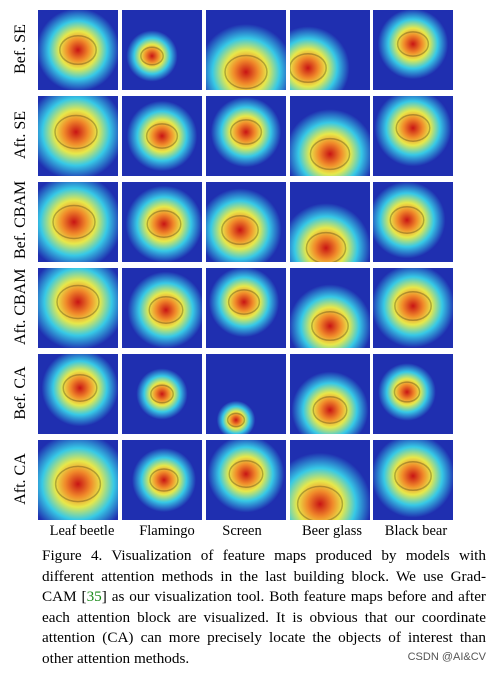 The height and width of the screenshot is (674, 496). Describe the element at coordinates (20, 393) in the screenshot. I see `row-label-bef-ca: Bef. CA` at that location.